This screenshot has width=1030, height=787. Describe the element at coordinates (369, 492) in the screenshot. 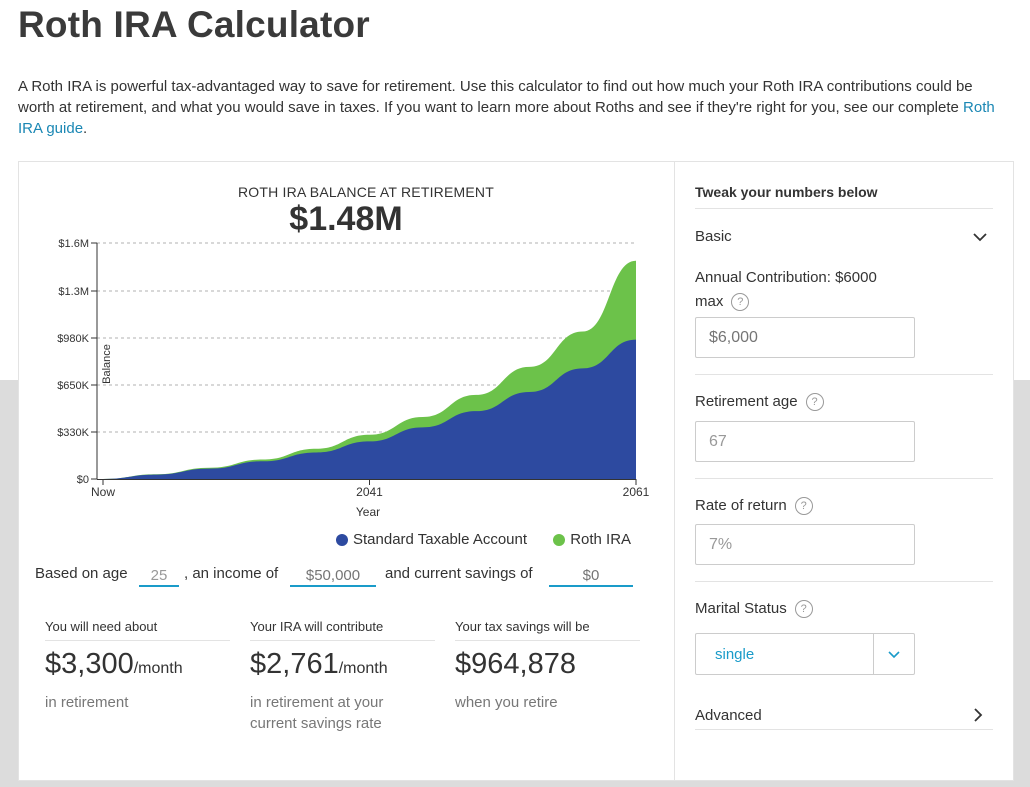

I see `x-tick-label: 2041` at that location.